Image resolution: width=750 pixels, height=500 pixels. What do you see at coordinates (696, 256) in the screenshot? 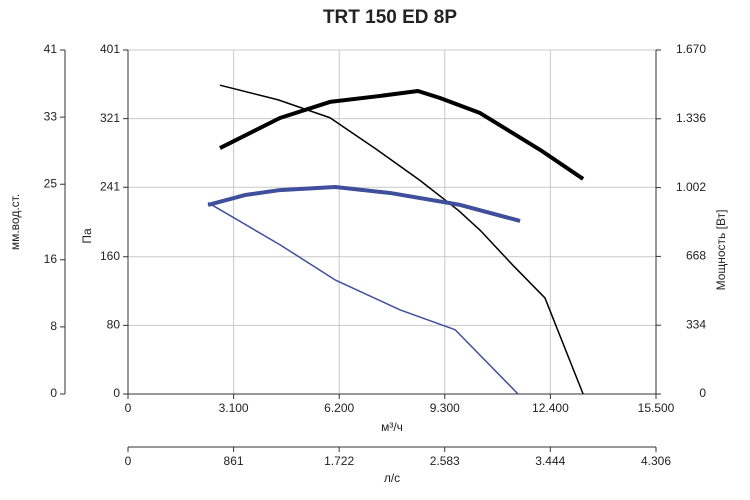
I see `y2-tick-label: 668` at bounding box center [696, 256].